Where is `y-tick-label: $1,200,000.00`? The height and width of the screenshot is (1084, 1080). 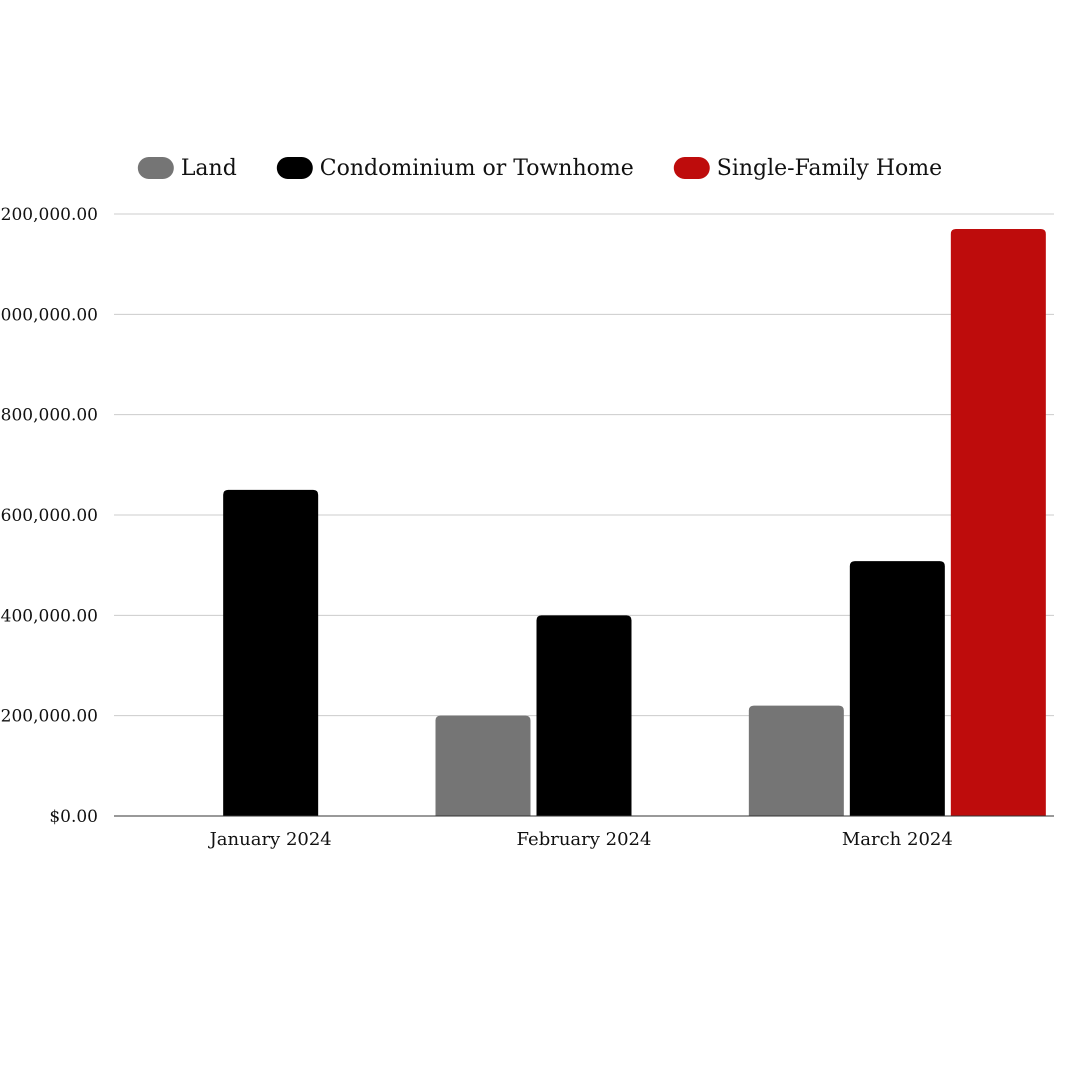
y-tick-label: $1,200,000.00 is located at coordinates (49, 215).